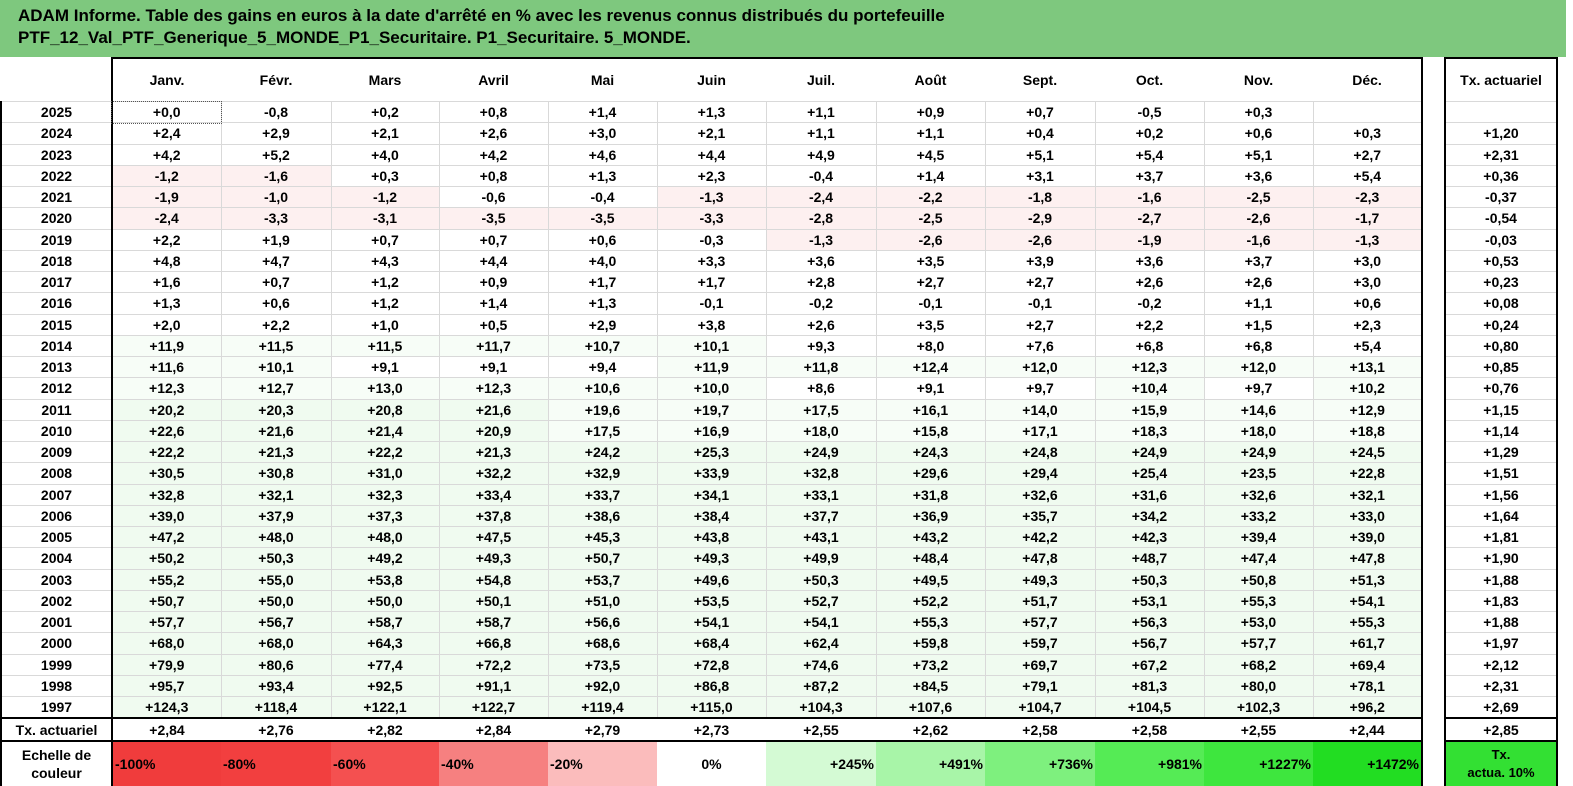  I want to click on value-cell: -3,5, so click(602, 218).